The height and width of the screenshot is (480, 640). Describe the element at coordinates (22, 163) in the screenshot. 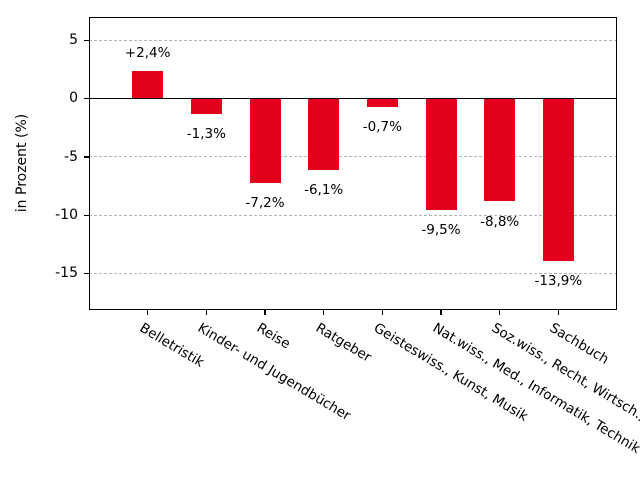

I see `y-axis-label: in Prozent (%)` at that location.